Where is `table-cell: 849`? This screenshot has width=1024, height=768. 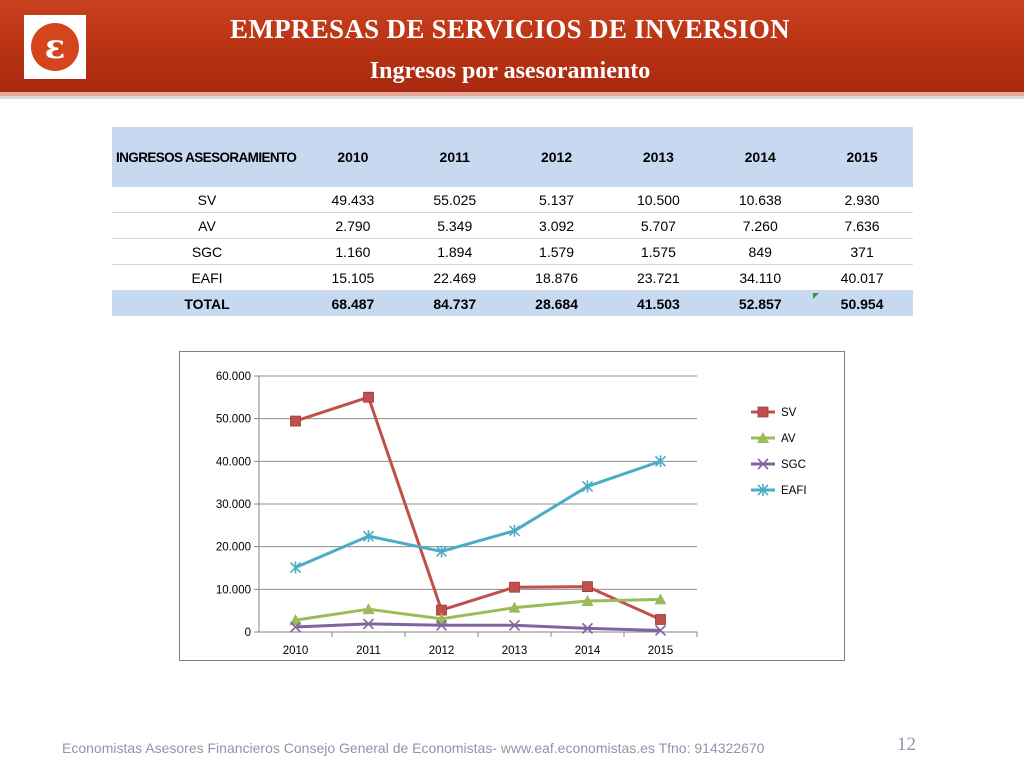
table-cell: 849 is located at coordinates (760, 251).